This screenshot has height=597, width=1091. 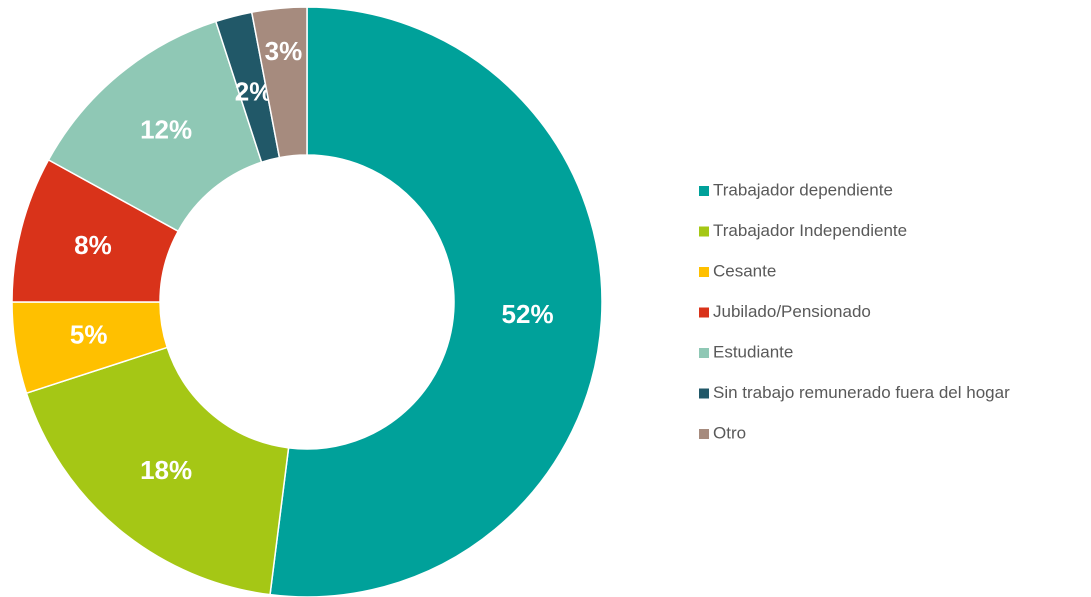 What do you see at coordinates (803, 189) in the screenshot?
I see `legend-label: Trabajador dependiente` at bounding box center [803, 189].